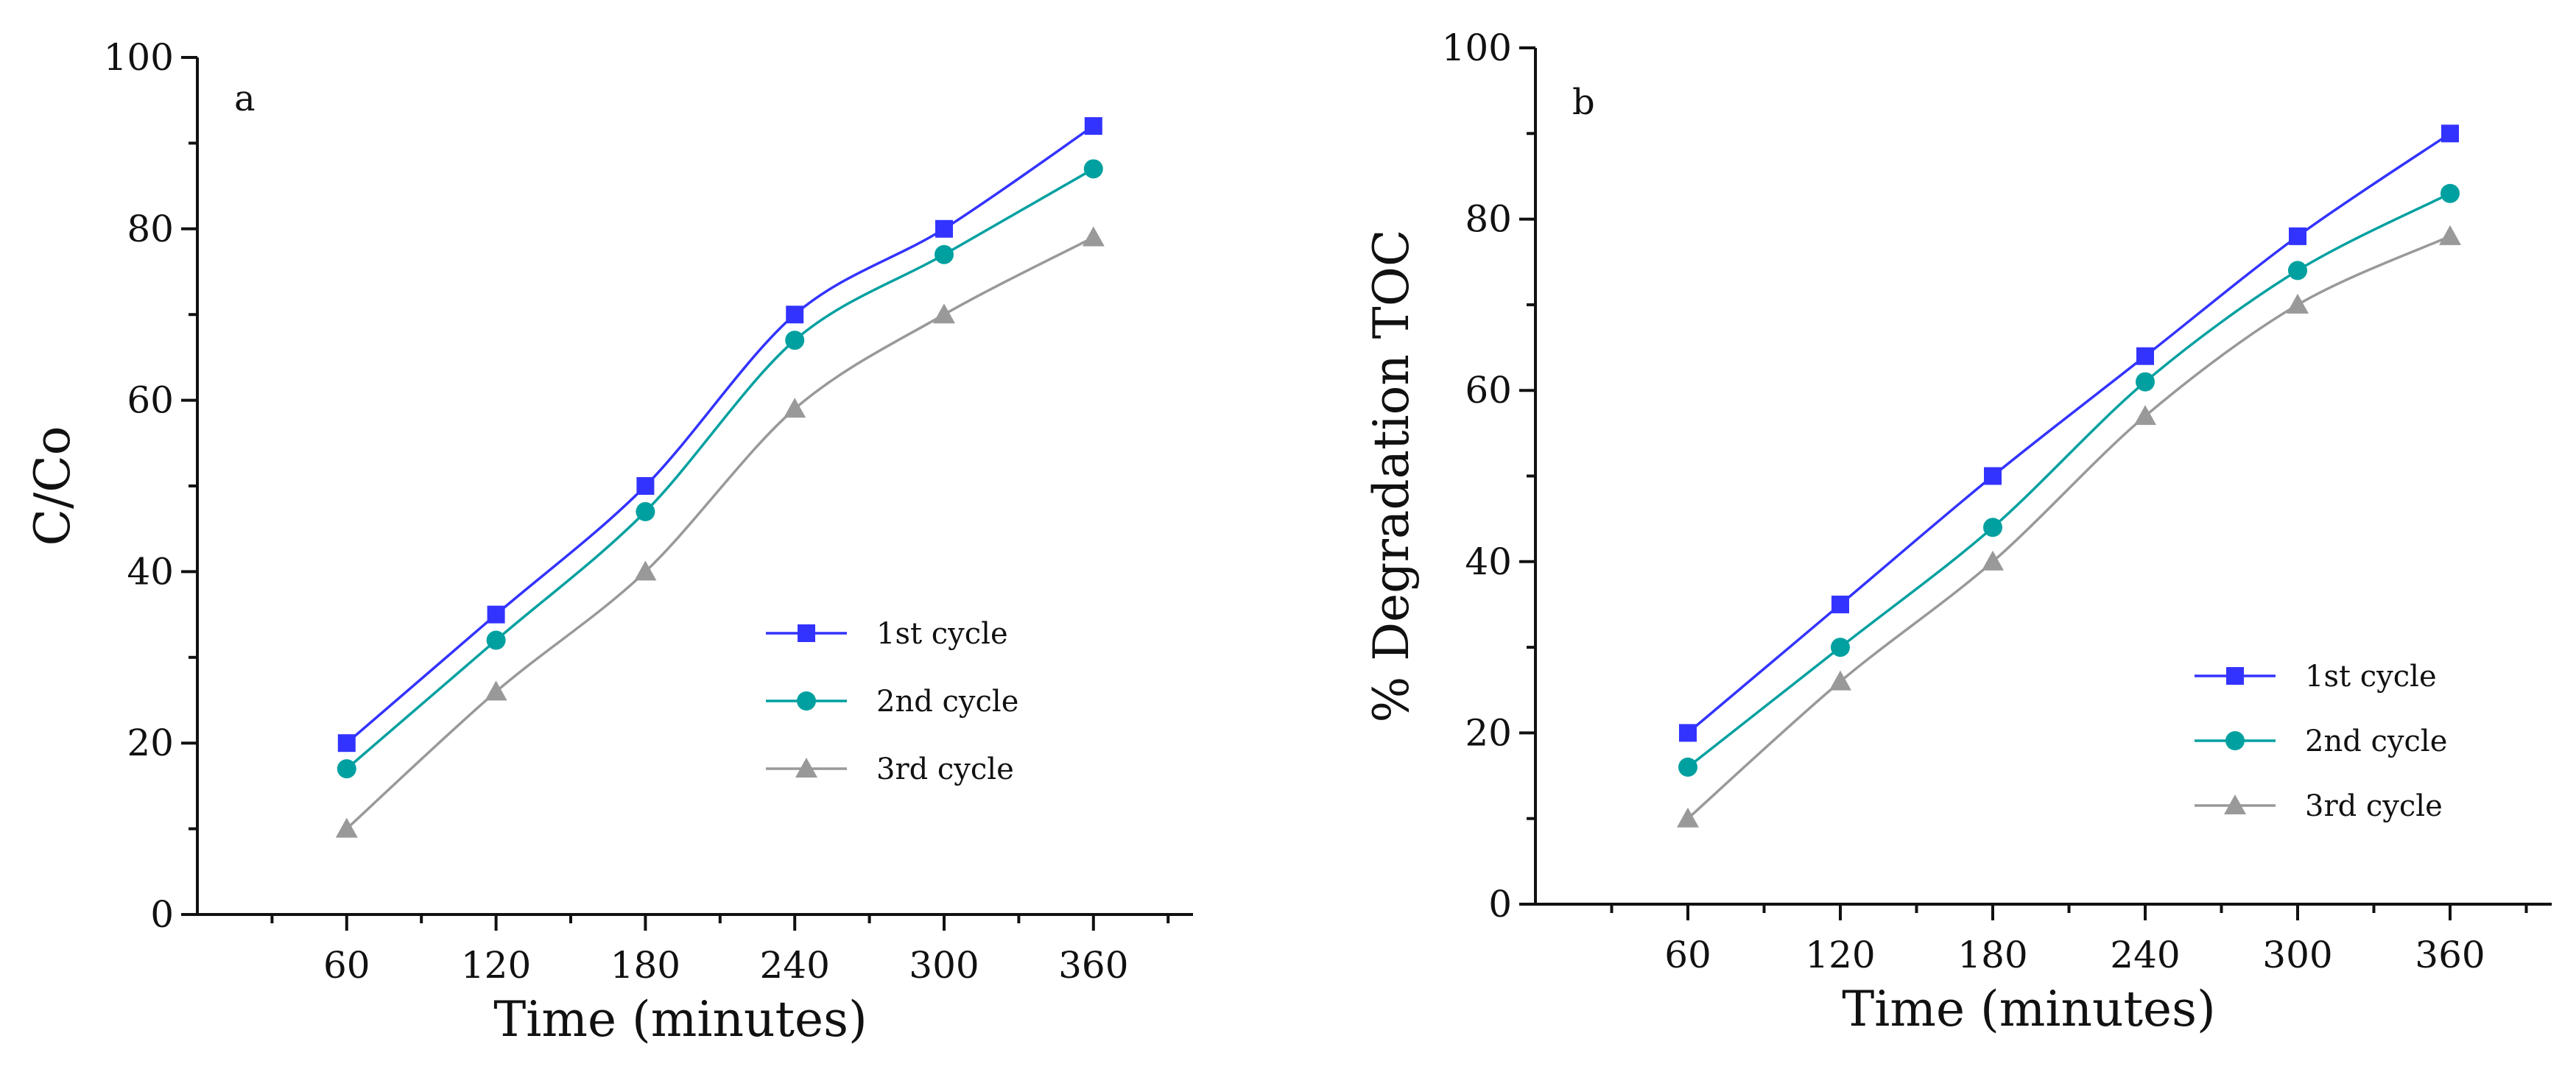 The width and height of the screenshot is (2576, 1075). Describe the element at coordinates (52, 486) in the screenshot. I see `y-axis-title: C/Co` at that location.